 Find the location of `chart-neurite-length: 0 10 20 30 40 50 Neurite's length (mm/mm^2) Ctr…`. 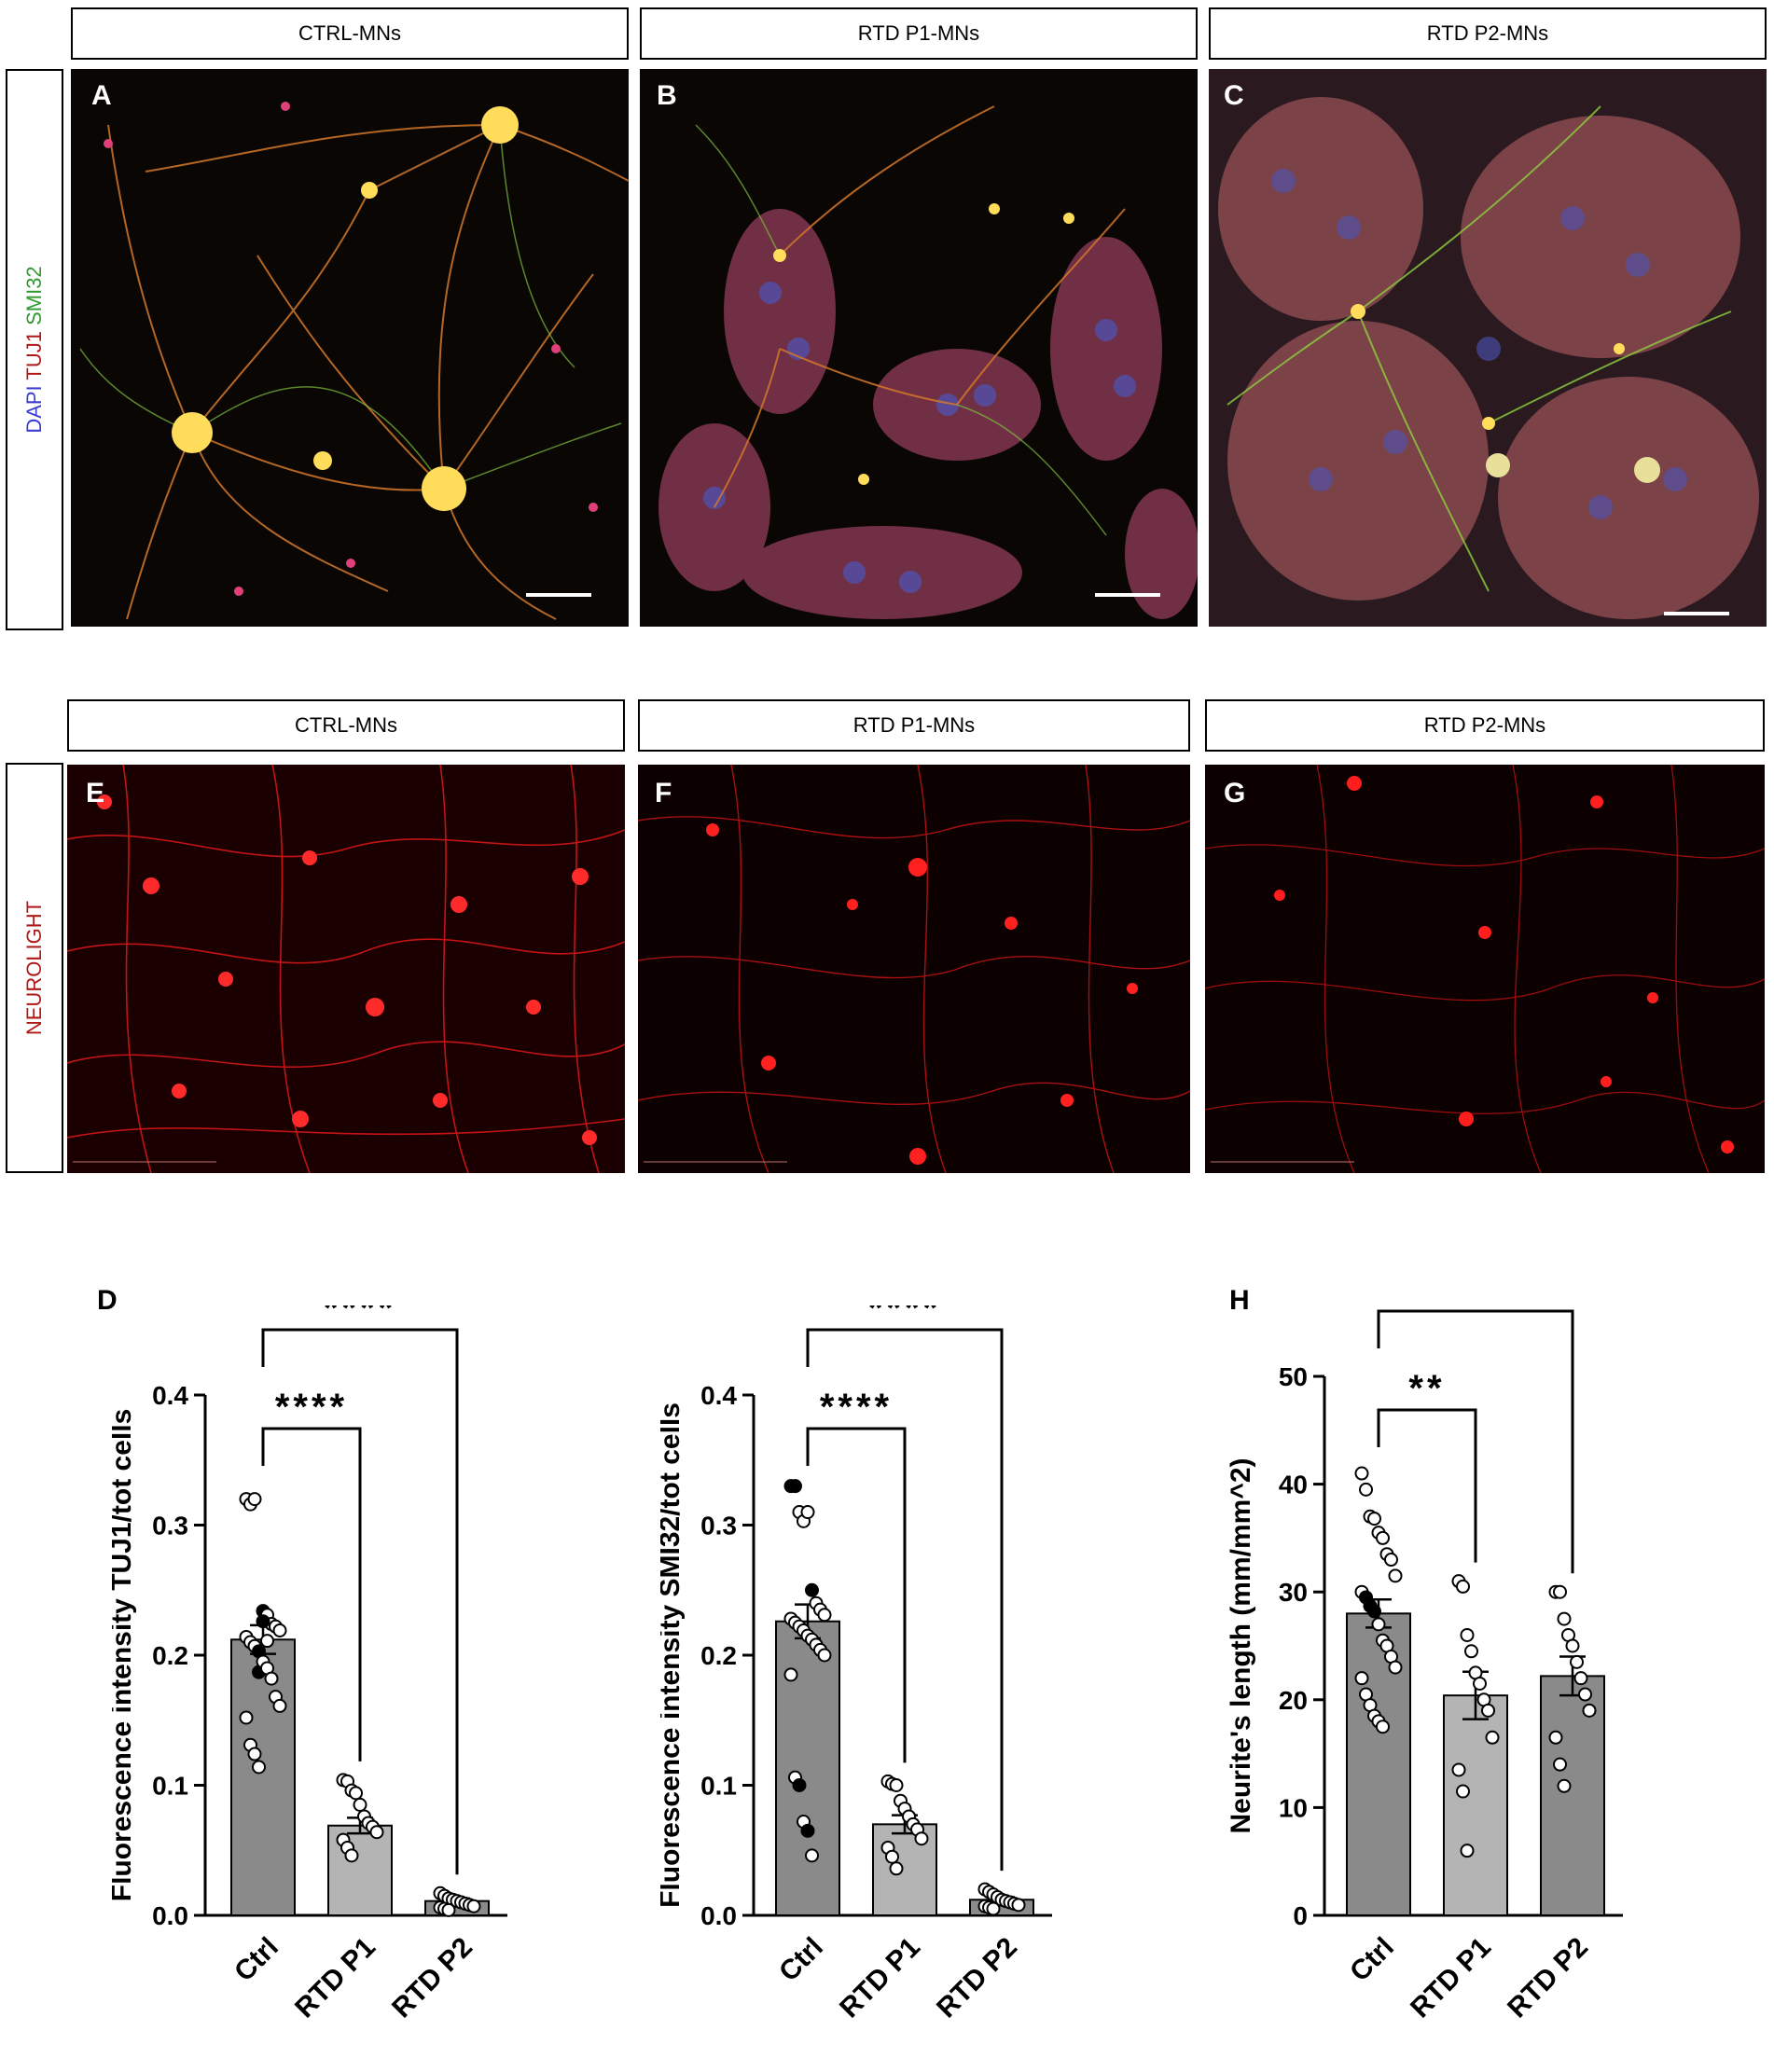

chart-neurite-length: 0 10 20 30 40 50 Neurite's length (mm/mm^2) Ctr… is located at coordinates (1424, 1664).